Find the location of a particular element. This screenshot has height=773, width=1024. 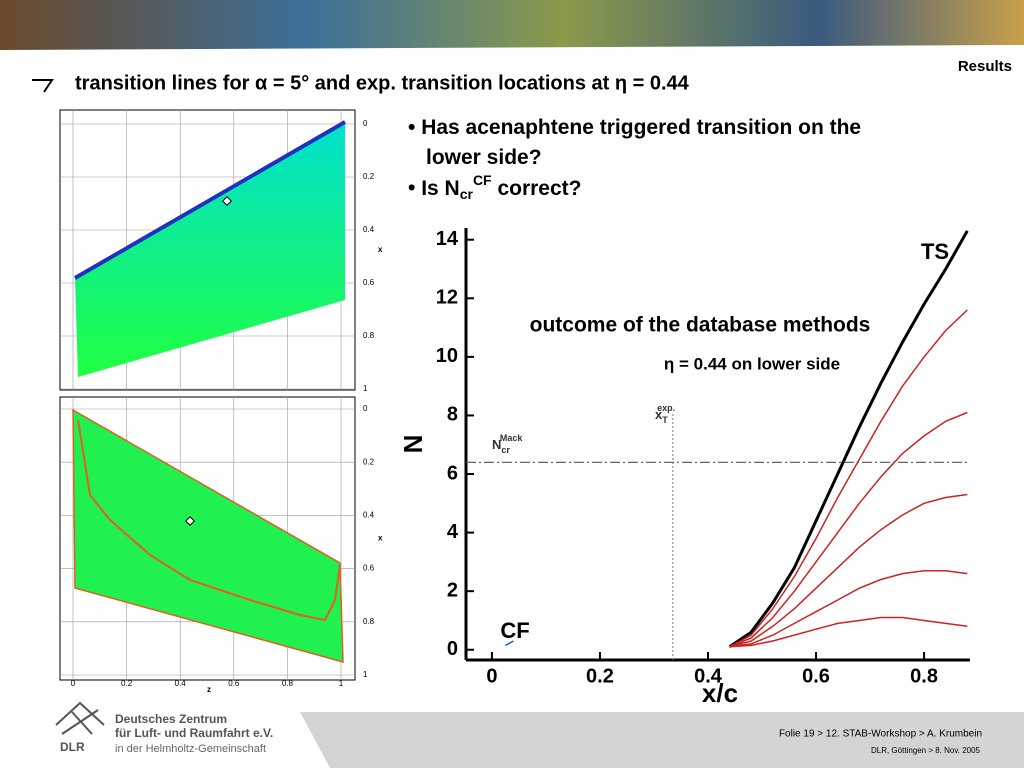

y-axis-label: N is located at coordinates (413, 444).